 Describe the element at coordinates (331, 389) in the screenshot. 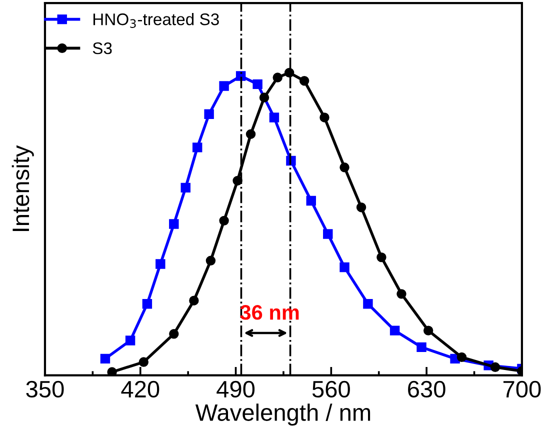

I see `x-tick-label: 560` at that location.